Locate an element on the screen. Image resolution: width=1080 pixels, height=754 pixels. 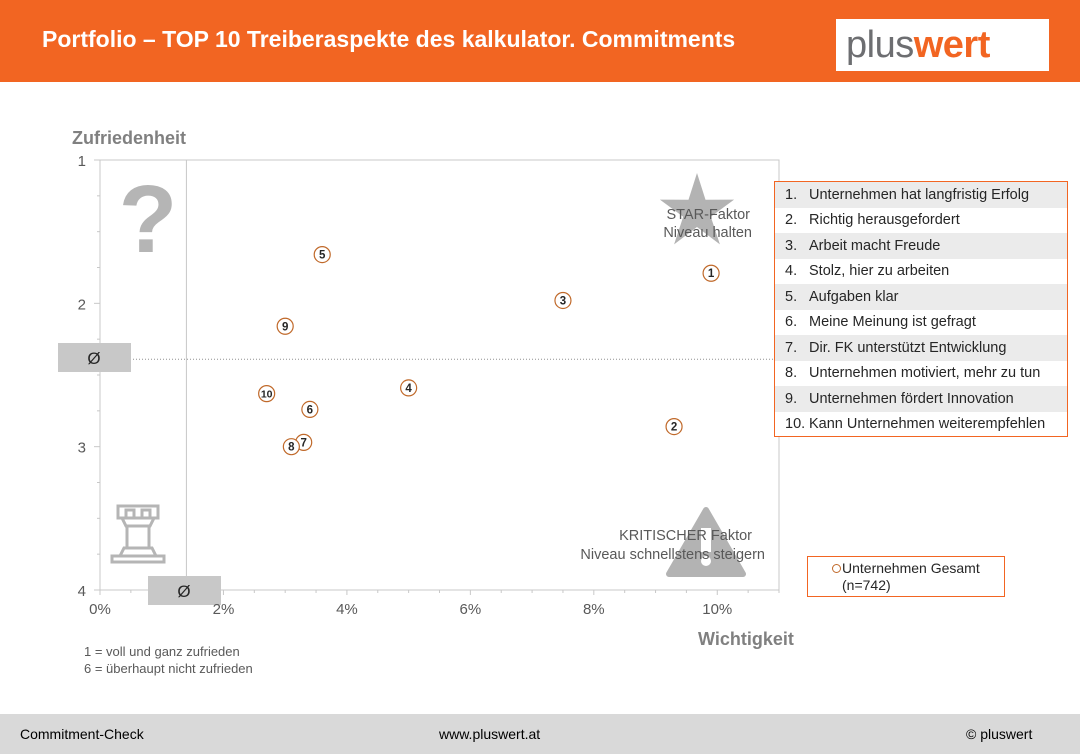
legend-item-number: 5. is located at coordinates (791, 296).